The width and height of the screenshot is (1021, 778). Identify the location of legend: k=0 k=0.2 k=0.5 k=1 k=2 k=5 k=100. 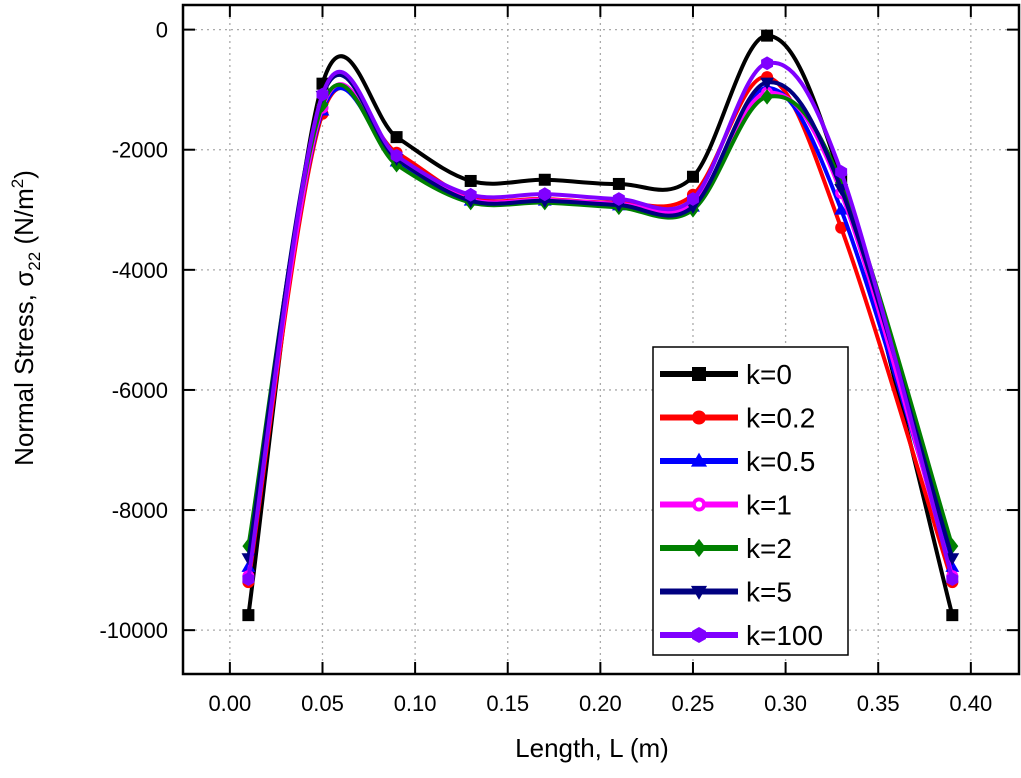
(750, 501).